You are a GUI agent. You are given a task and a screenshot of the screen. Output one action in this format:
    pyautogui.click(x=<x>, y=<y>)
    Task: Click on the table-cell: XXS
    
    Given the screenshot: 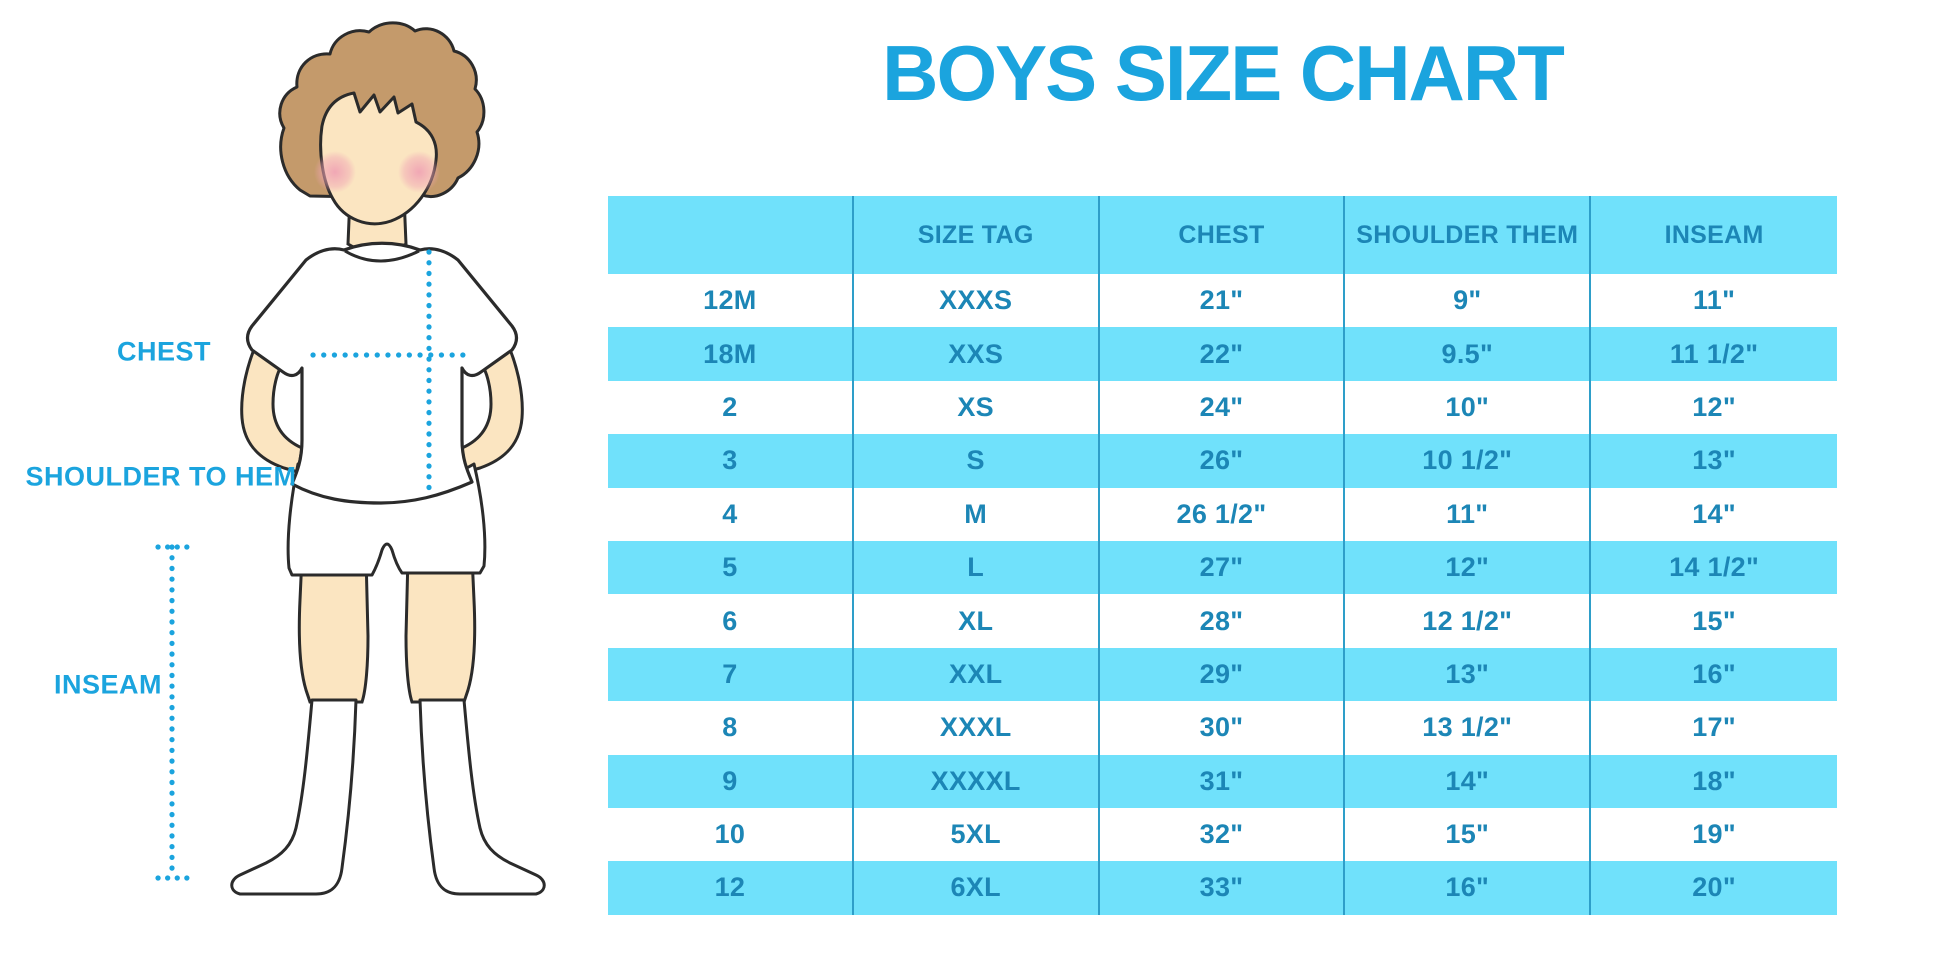 What is the action you would take?
    pyautogui.click(x=976, y=354)
    